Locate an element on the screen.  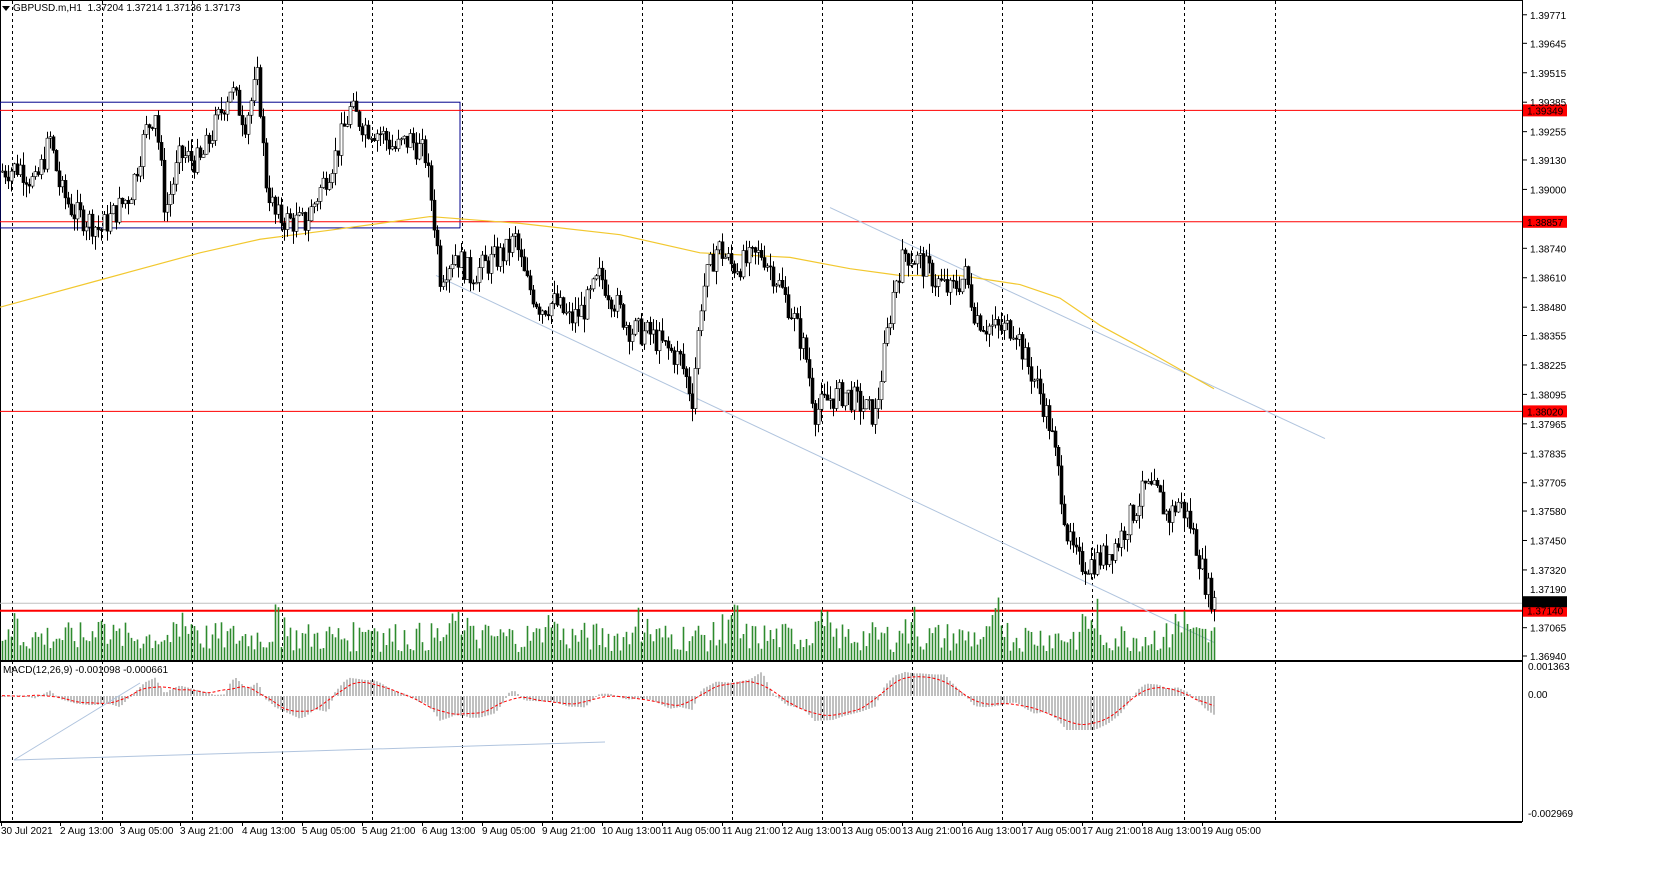
time-axis-label: 10 Aug 13:00 is located at coordinates (631, 831).